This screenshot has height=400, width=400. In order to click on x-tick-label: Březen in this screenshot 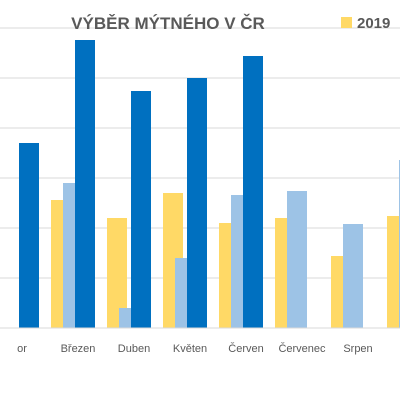, I will do `click(78, 349)`.